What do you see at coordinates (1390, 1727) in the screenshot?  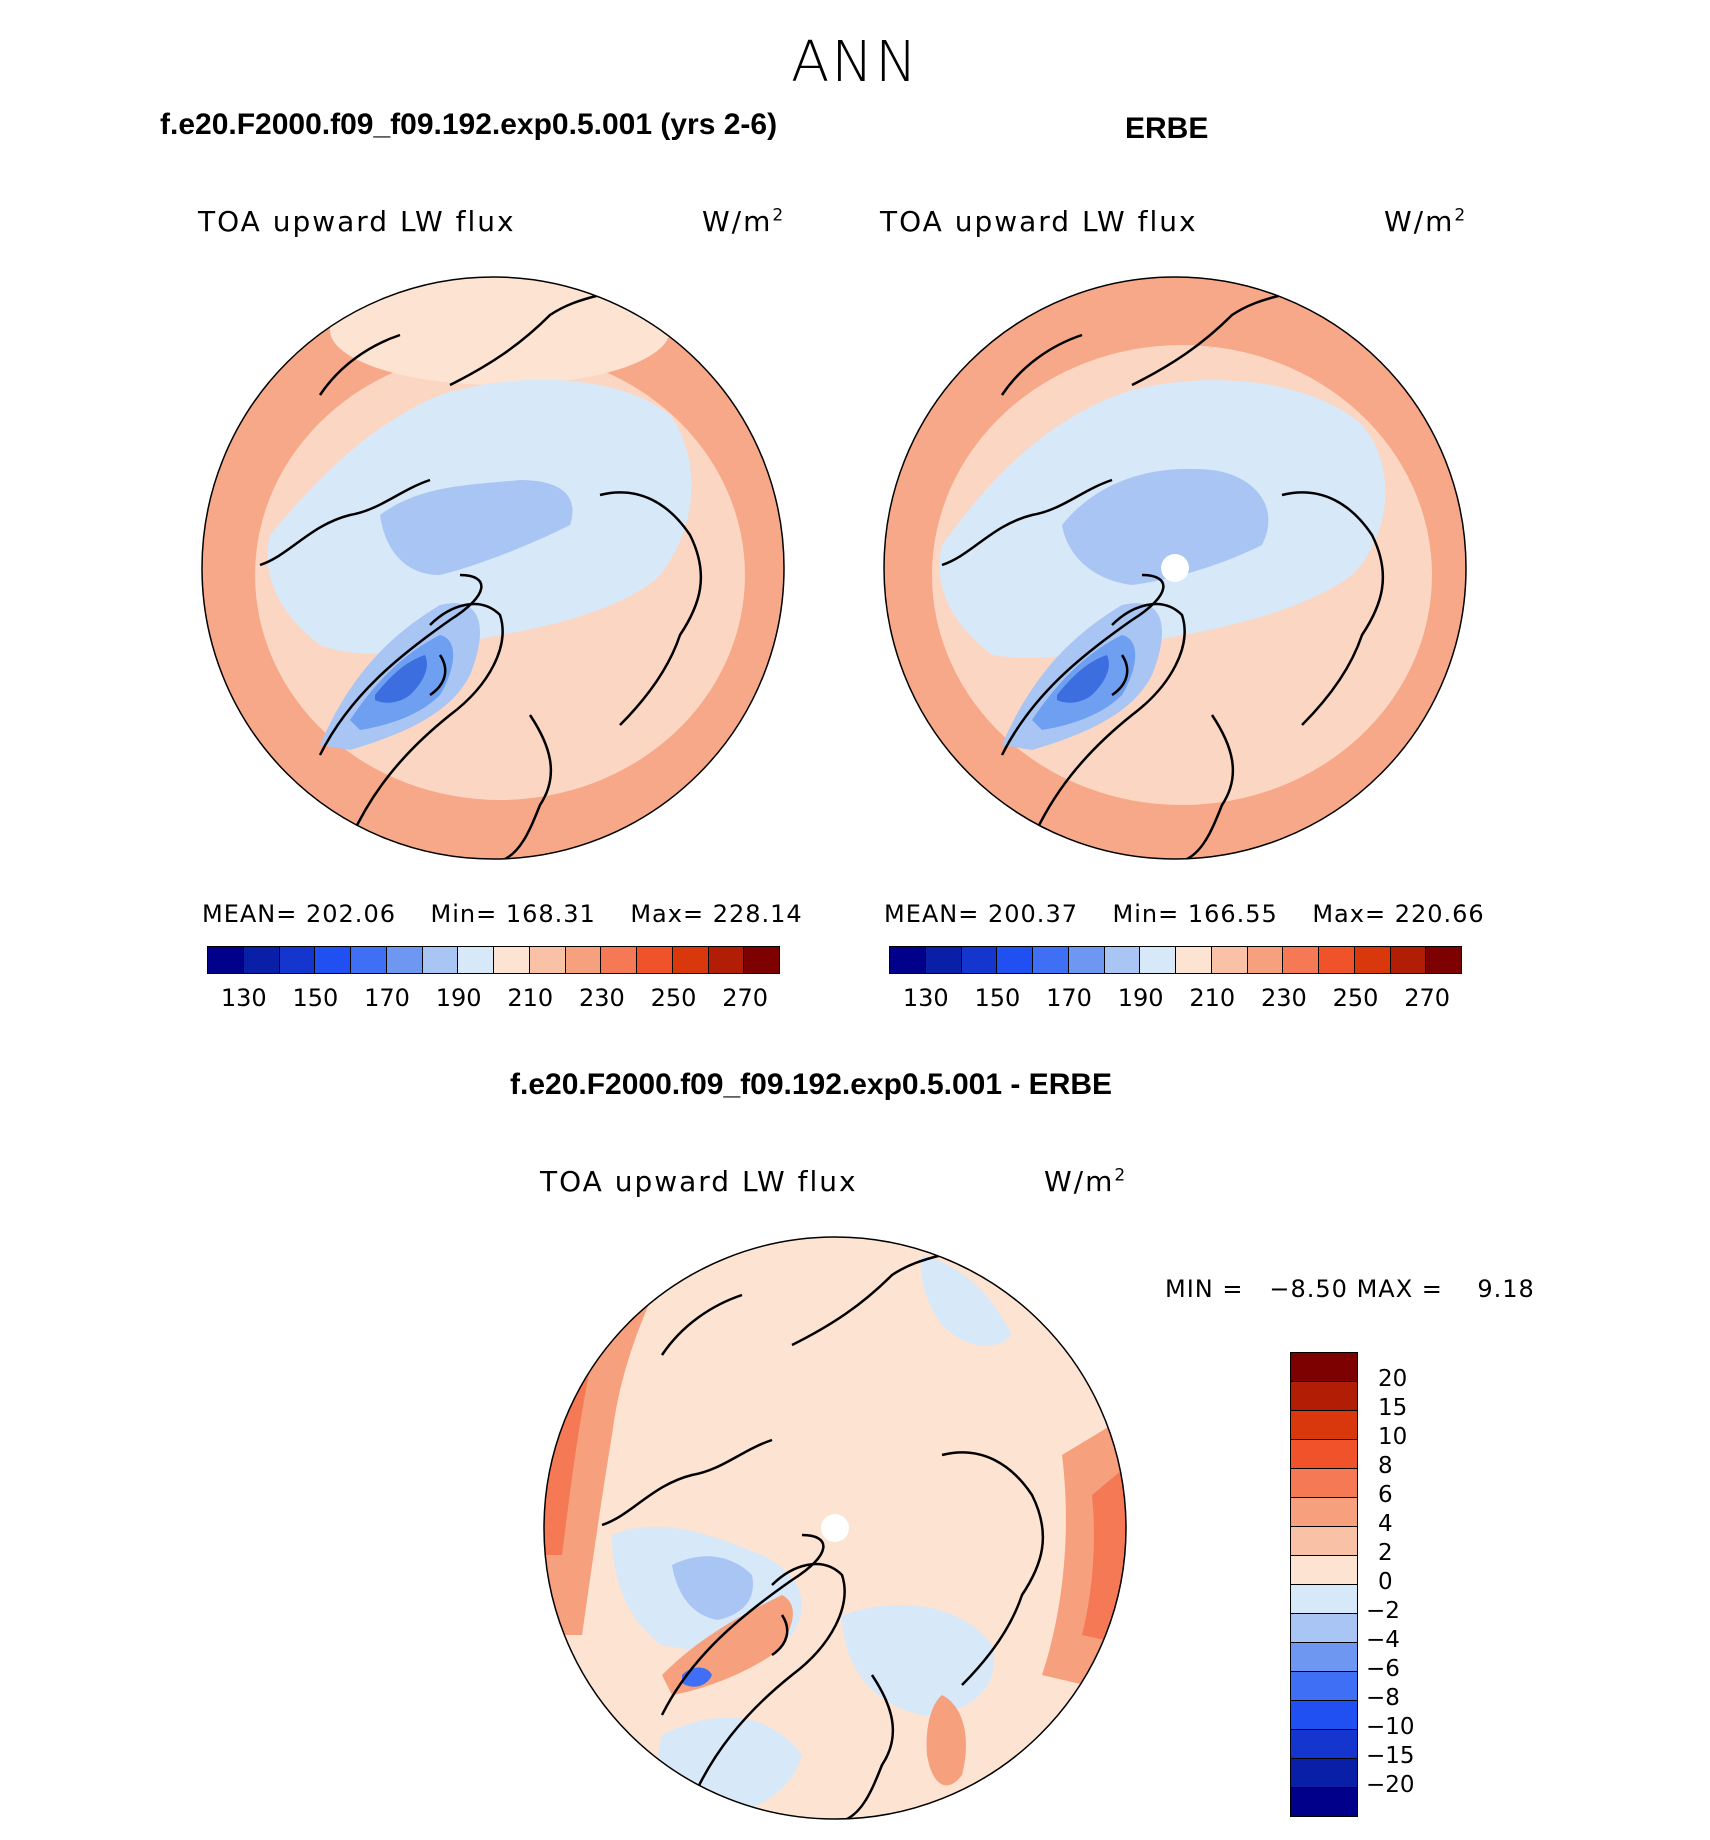 I see `colorbar-tick-label: −10` at bounding box center [1390, 1727].